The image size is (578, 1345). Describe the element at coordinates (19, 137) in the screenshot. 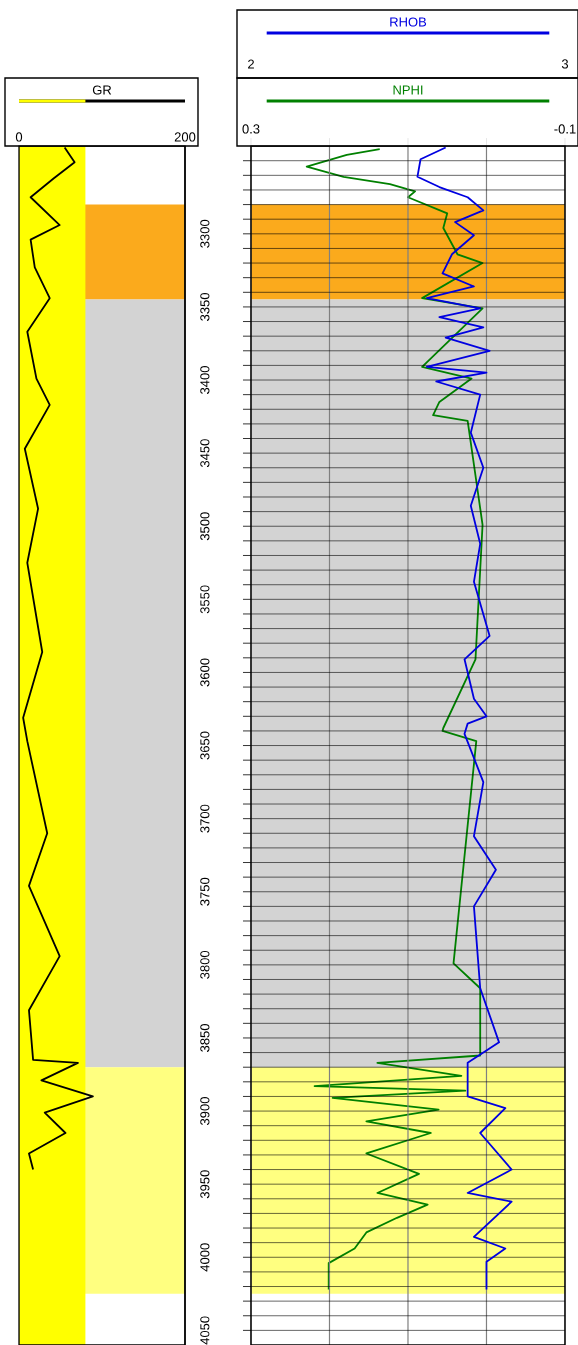

I see `x-tick-label: 0` at that location.